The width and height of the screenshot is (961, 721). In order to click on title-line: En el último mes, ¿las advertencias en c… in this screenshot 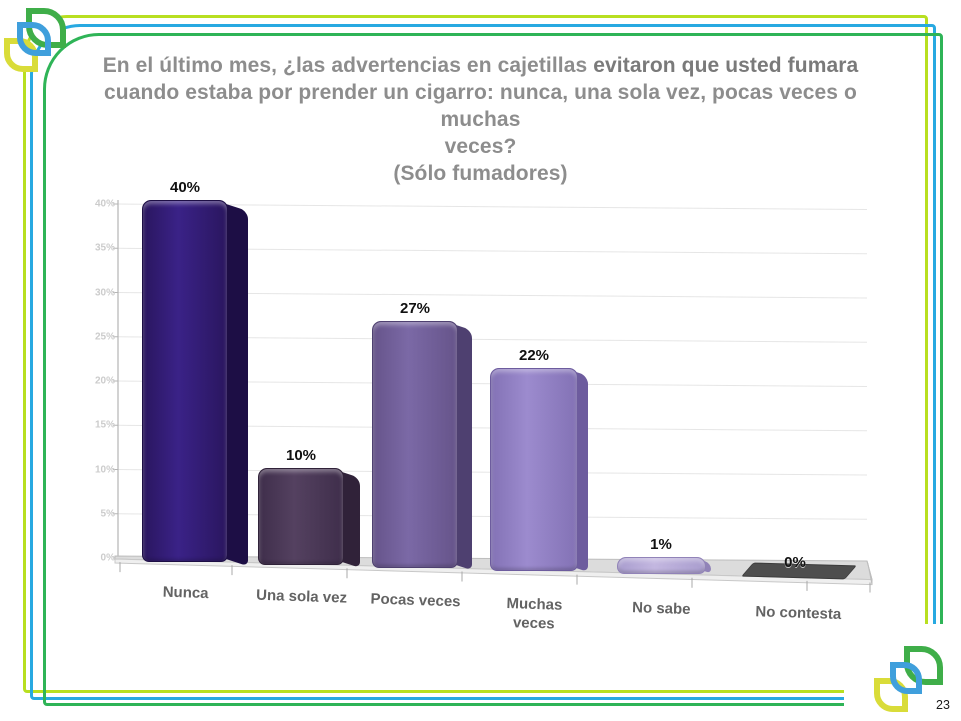, I will do `click(480, 65)`.